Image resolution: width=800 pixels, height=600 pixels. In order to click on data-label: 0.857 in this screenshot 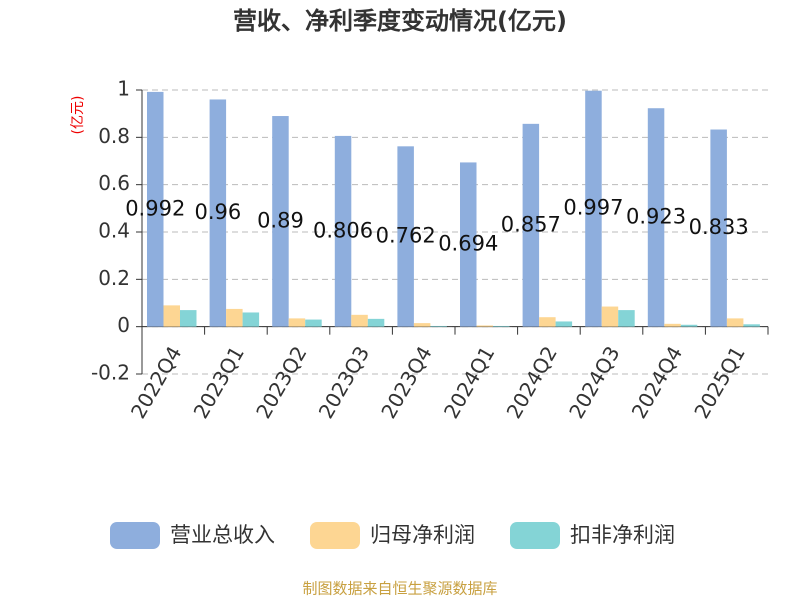, I will do `click(531, 224)`.